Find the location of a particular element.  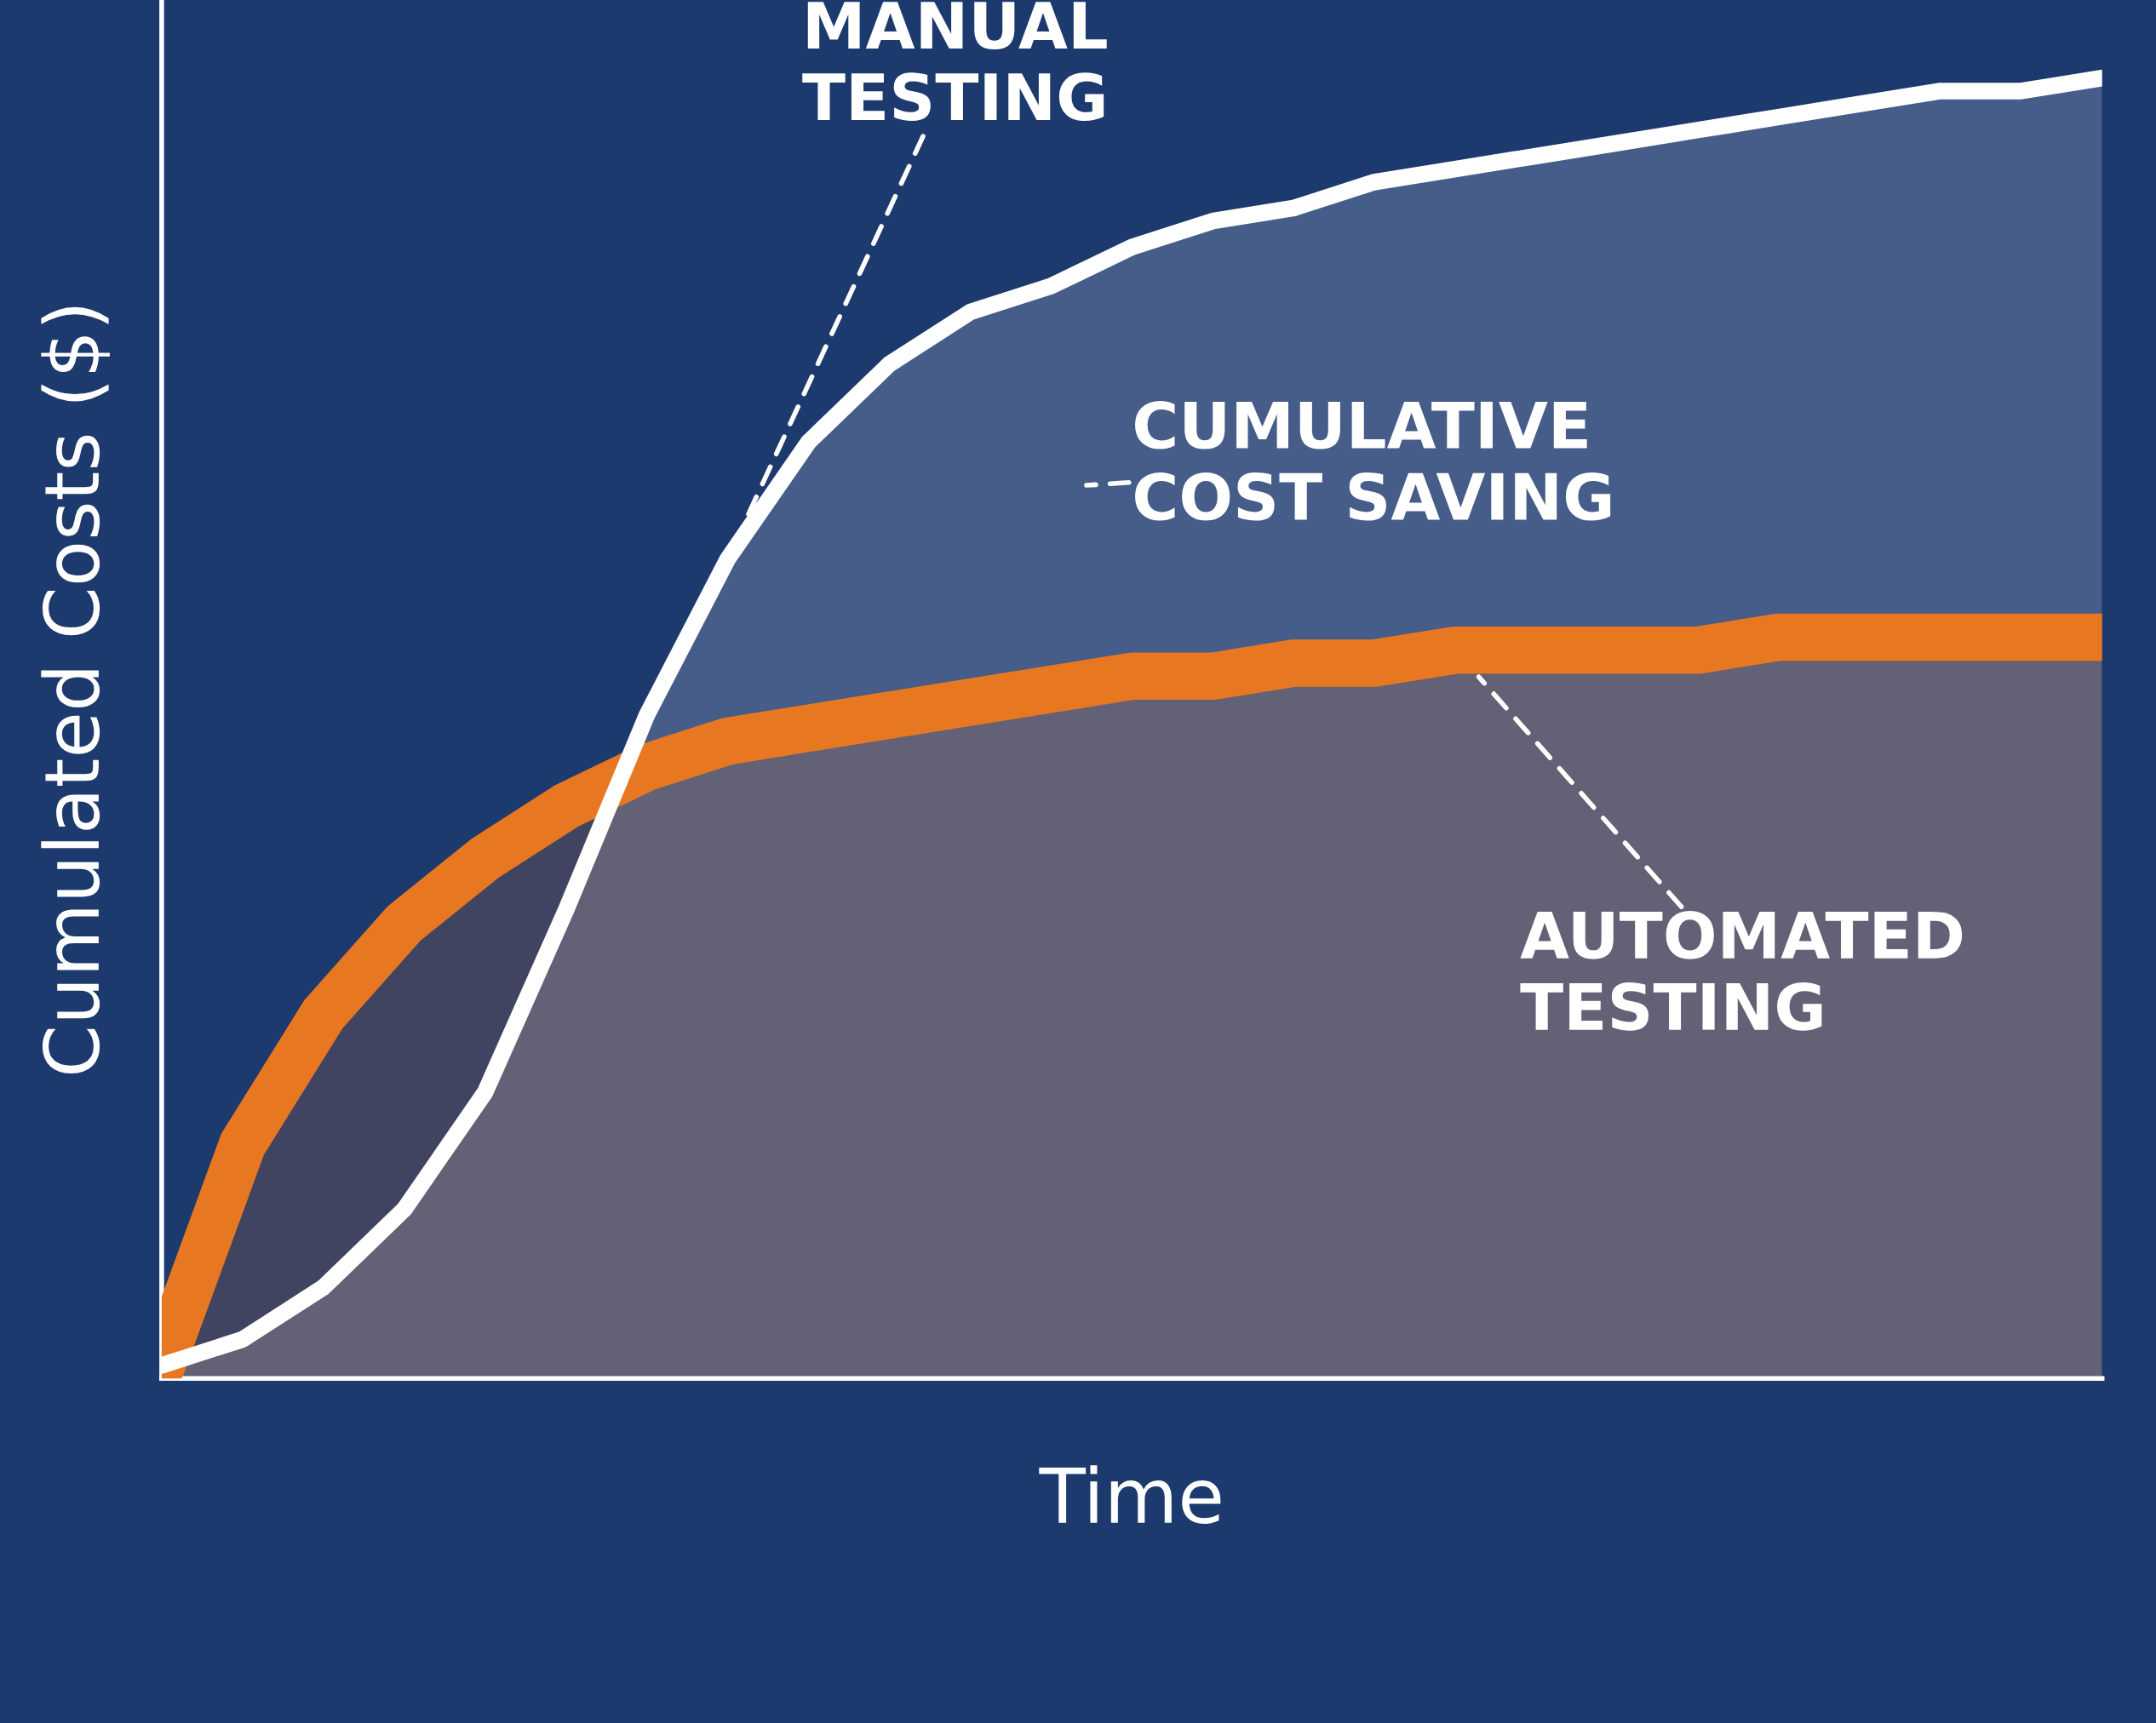

annotation: CUMULATIVE COST SAVING is located at coordinates (1373, 460).